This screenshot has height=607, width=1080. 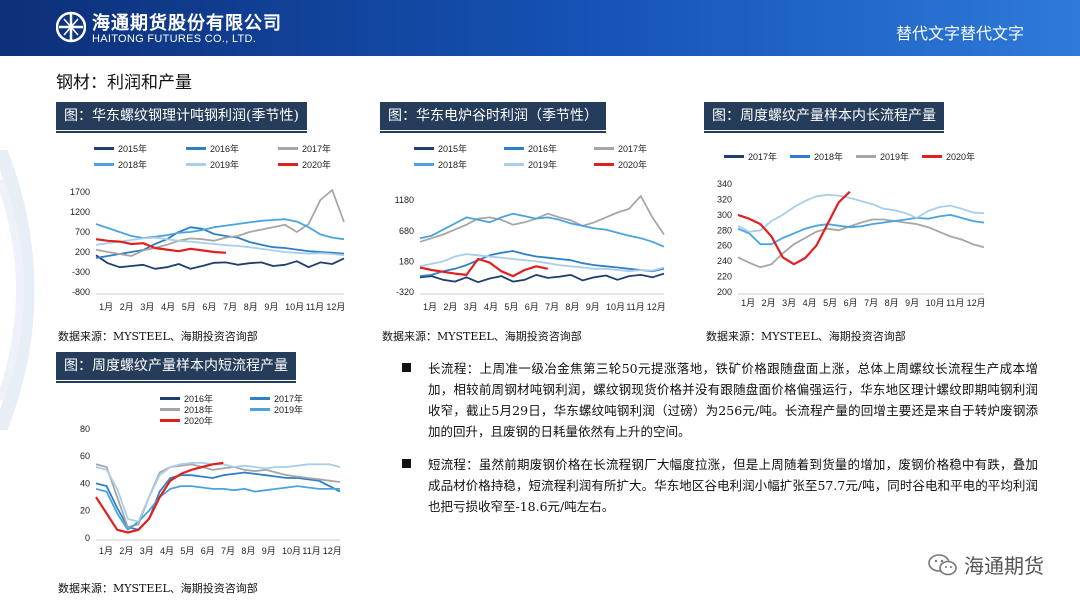 What do you see at coordinates (724, 215) in the screenshot?
I see `y-tick-label: 300` at bounding box center [724, 215].